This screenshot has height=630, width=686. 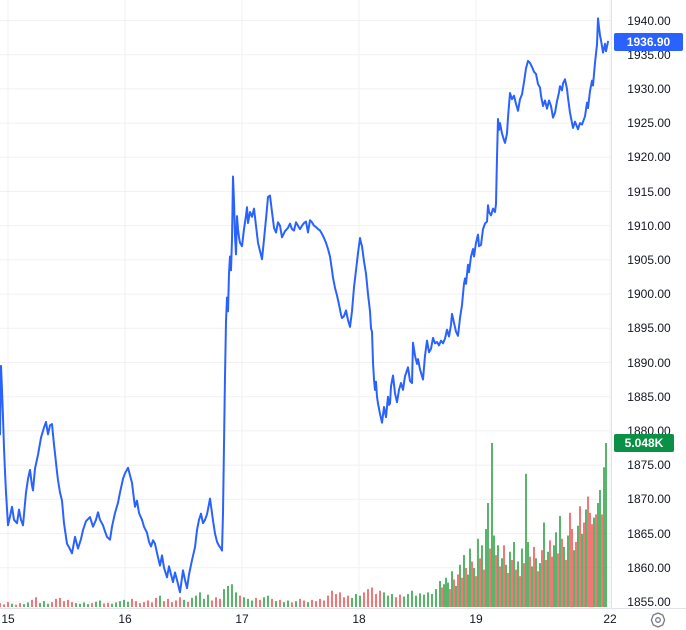 What do you see at coordinates (649, 20) in the screenshot?
I see `price-axis-label: 1940.00` at bounding box center [649, 20].